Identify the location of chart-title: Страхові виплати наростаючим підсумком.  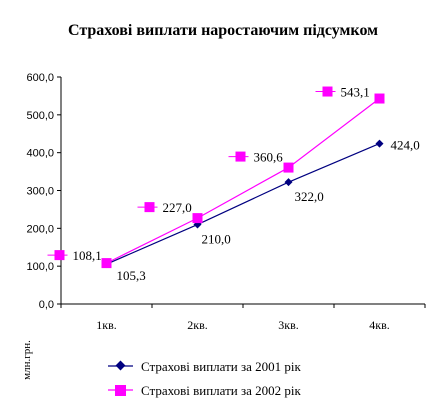
(223, 30).